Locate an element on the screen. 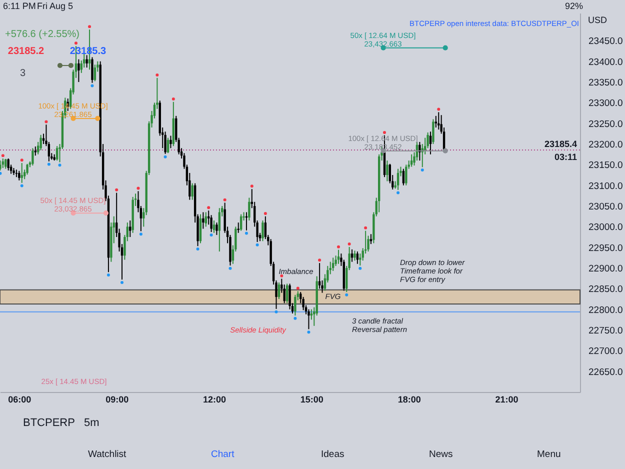  y-tick-label: 23350.0 is located at coordinates (605, 83).